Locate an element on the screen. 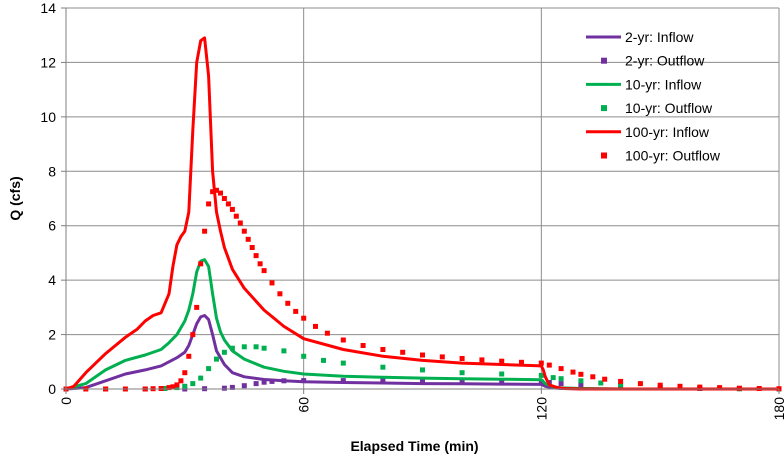 Image resolution: width=784 pixels, height=456 pixels. y-tick-label: 2 is located at coordinates (52, 335).